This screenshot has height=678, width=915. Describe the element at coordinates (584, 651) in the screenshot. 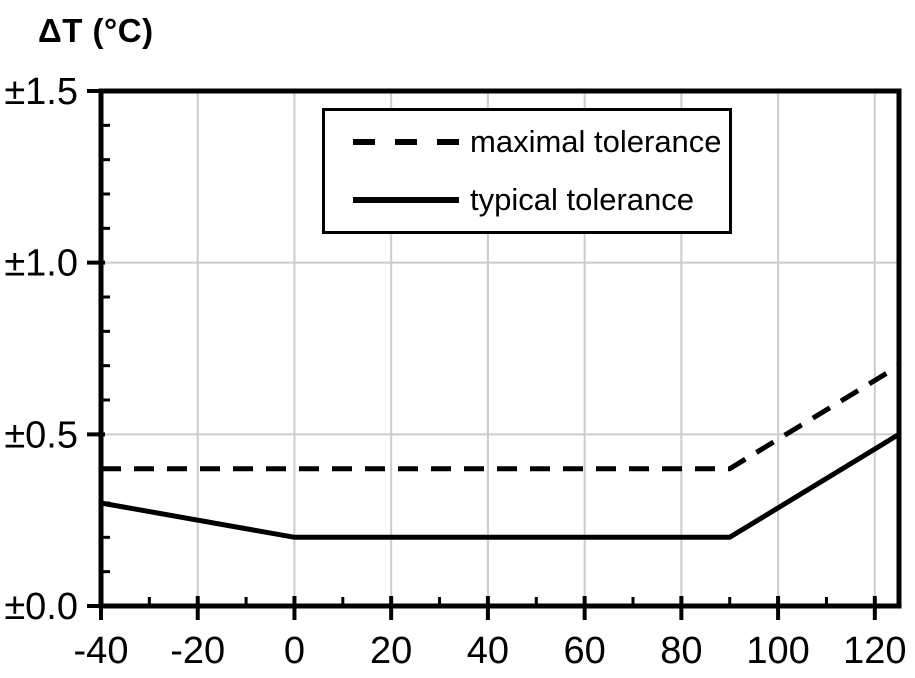

I see `x-tick-label: 60` at that location.